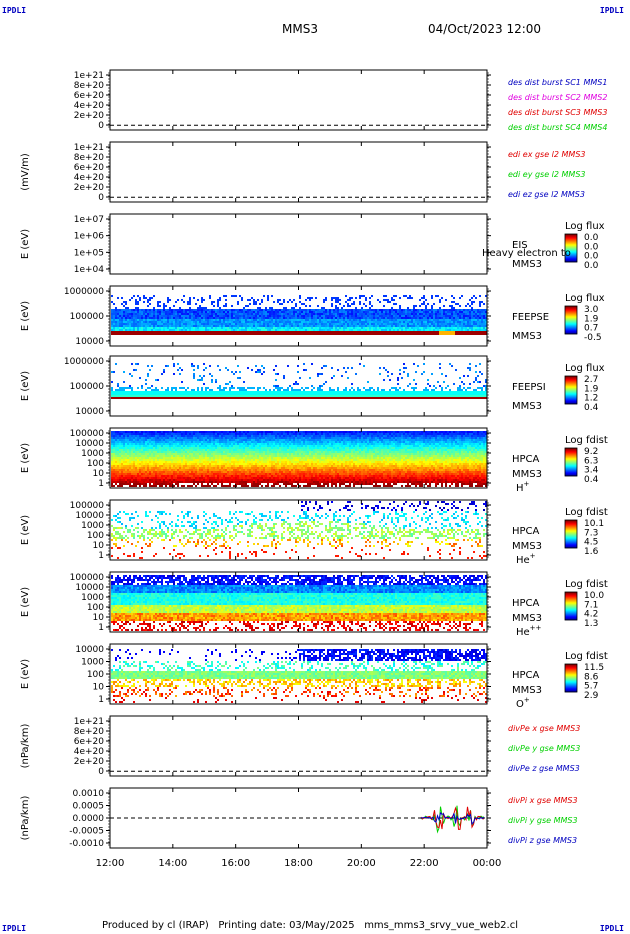 The width and height of the screenshot is (630, 934). What do you see at coordinates (594, 524) in the screenshot?
I see `colorbar-tick: 10.1` at bounding box center [594, 524].